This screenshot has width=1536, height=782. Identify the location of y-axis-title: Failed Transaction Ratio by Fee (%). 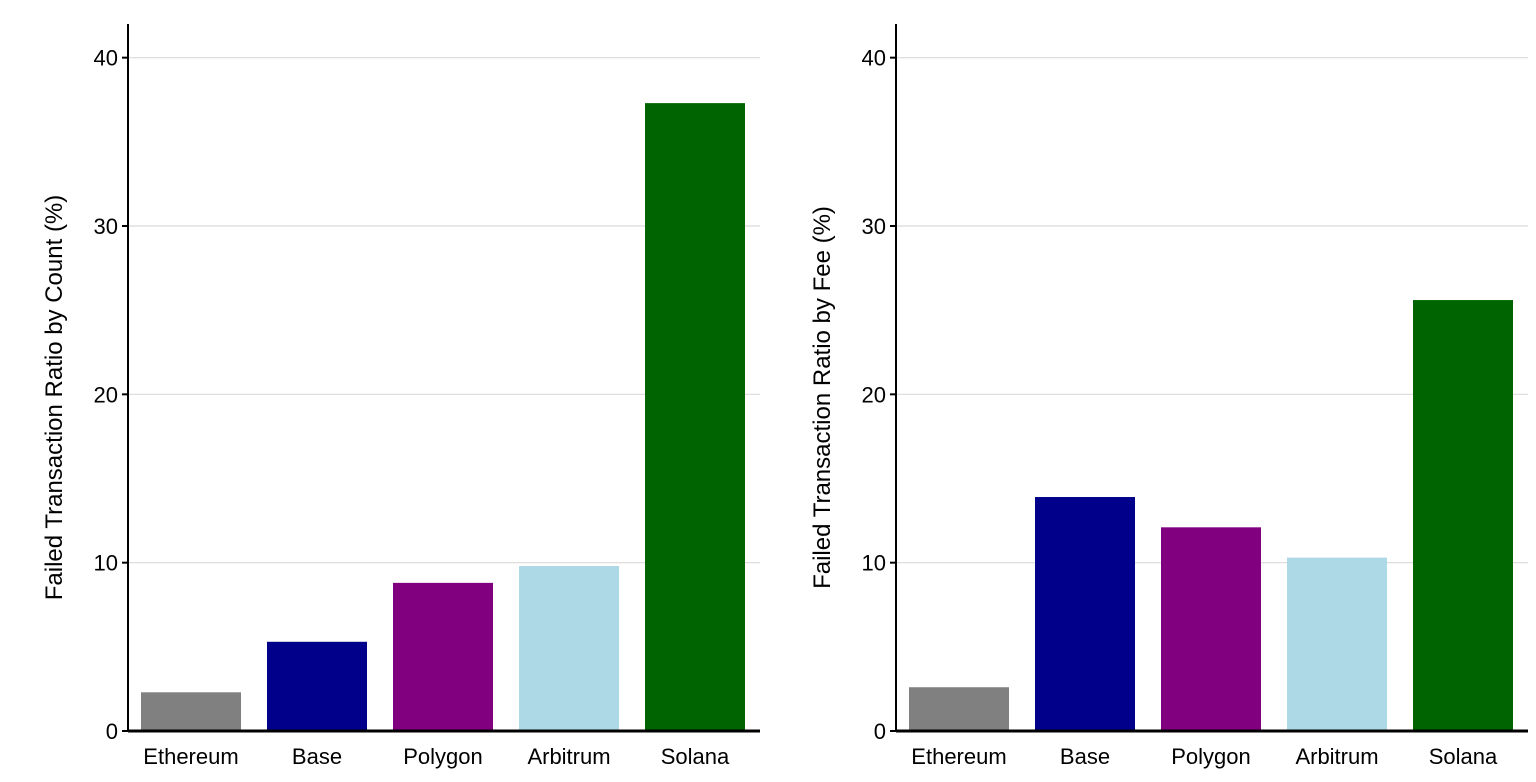
(822, 397).